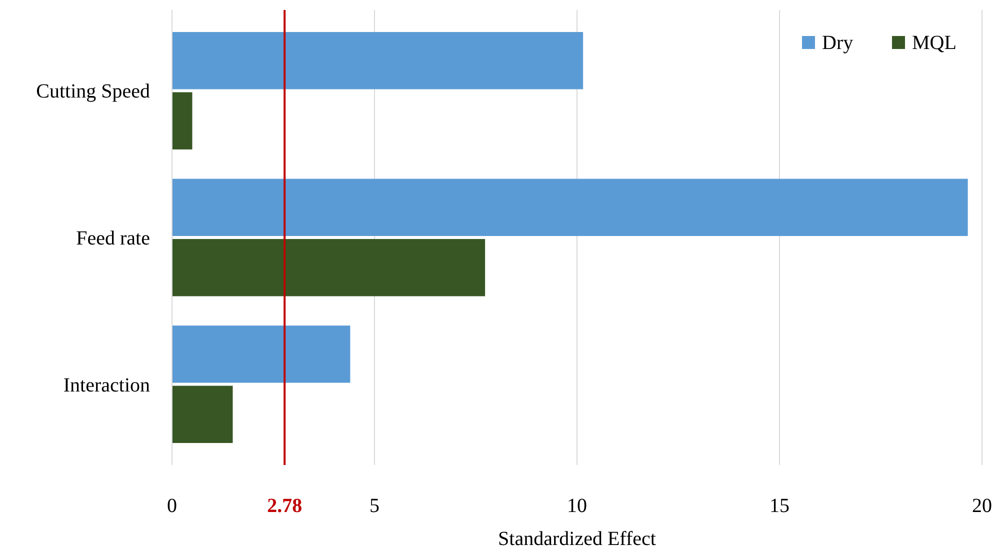  What do you see at coordinates (375, 506) in the screenshot?
I see `x-tick-label: 5` at bounding box center [375, 506].